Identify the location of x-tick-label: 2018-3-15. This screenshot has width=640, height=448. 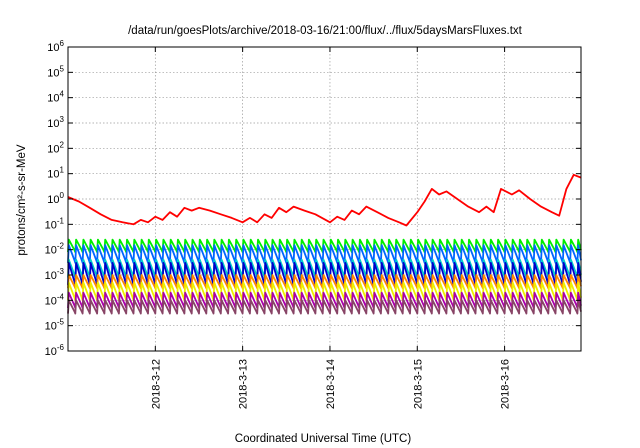
(418, 384).